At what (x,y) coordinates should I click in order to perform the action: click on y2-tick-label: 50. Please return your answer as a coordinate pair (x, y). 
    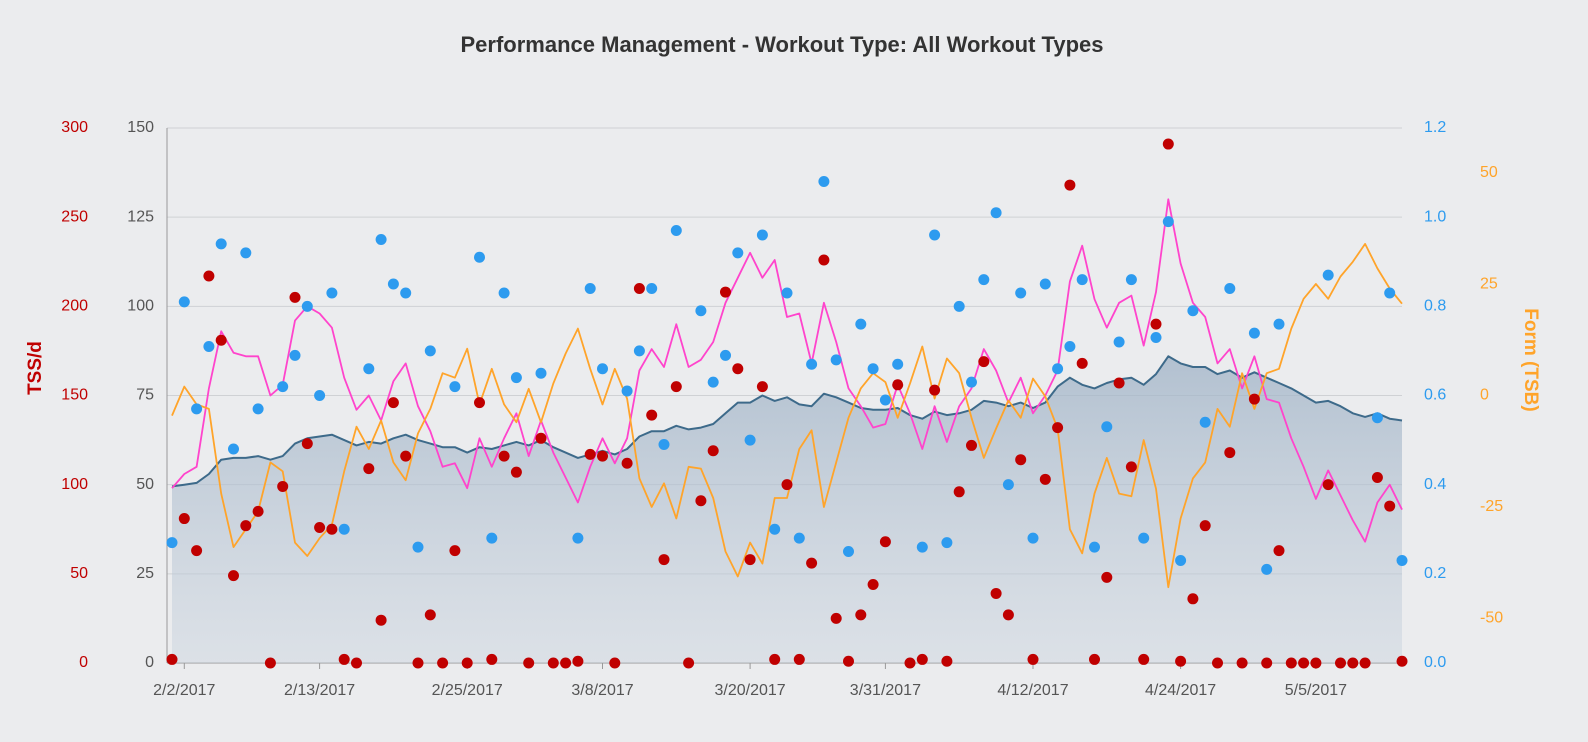
    Looking at the image, I should click on (1489, 172).